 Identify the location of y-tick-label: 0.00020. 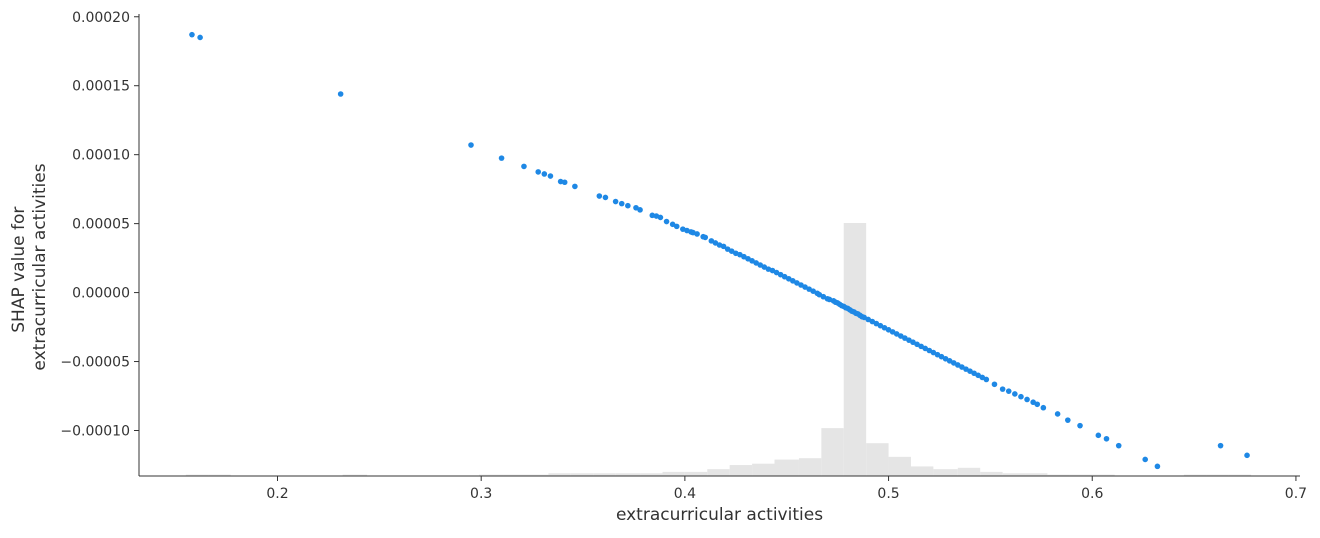
(101, 18).